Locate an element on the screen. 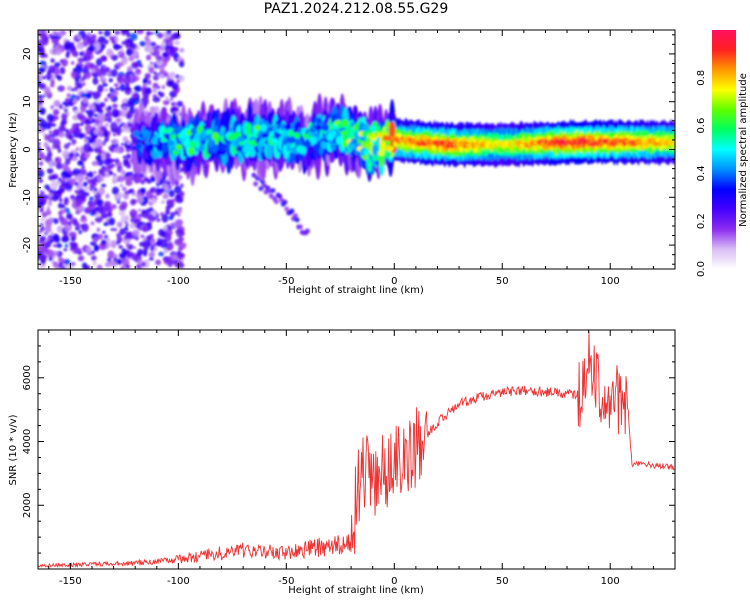  y-tick-label: 6000 is located at coordinates (27, 377).